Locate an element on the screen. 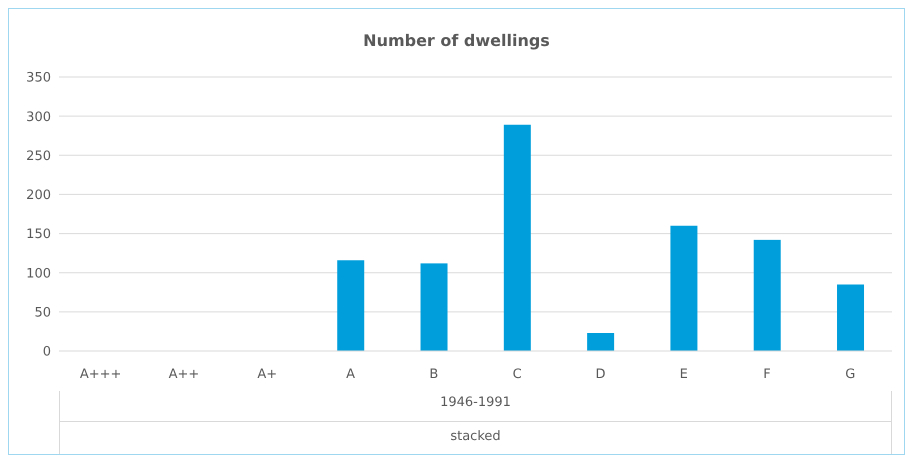  chart-title: Number of dwellings is located at coordinates (456, 41).